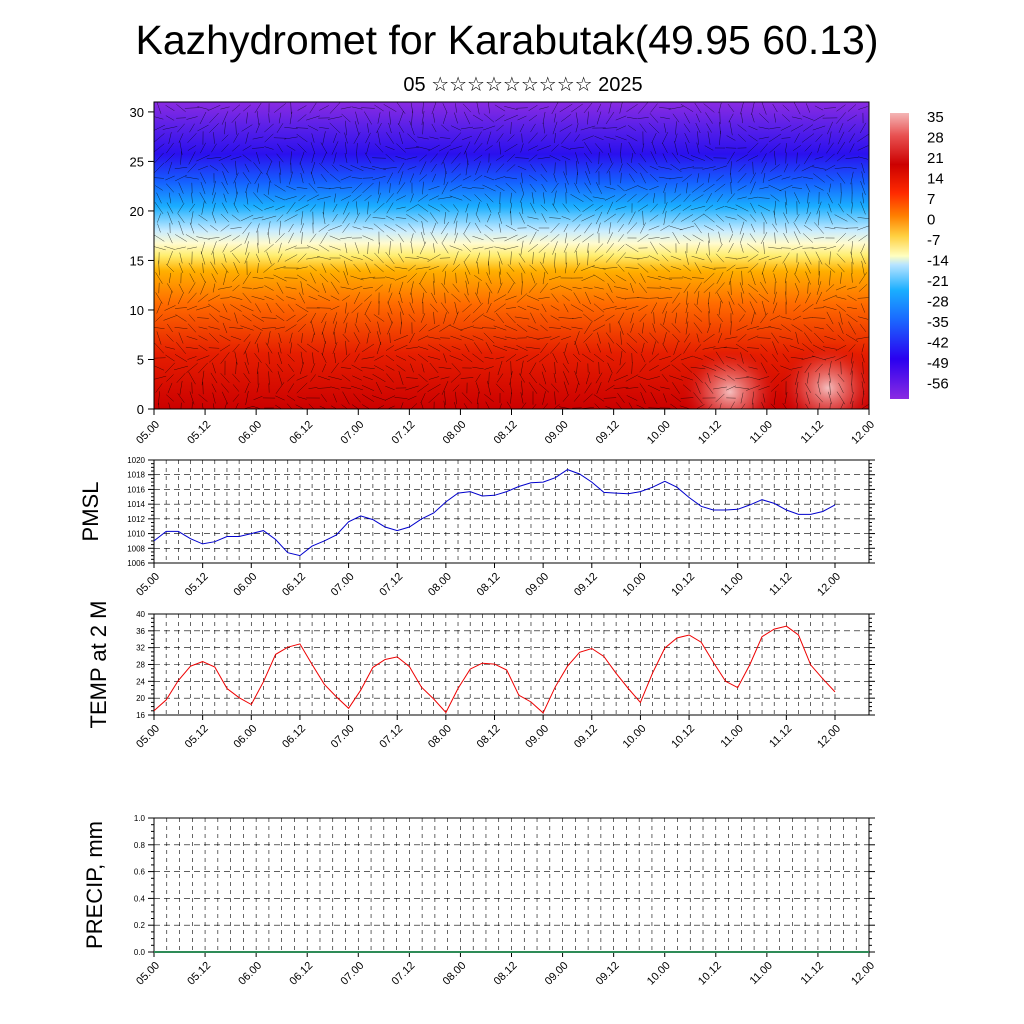 This screenshot has width=1024, height=1024. What do you see at coordinates (140, 898) in the screenshot?
I see `panel-y-tick-label: 0.4` at bounding box center [140, 898].